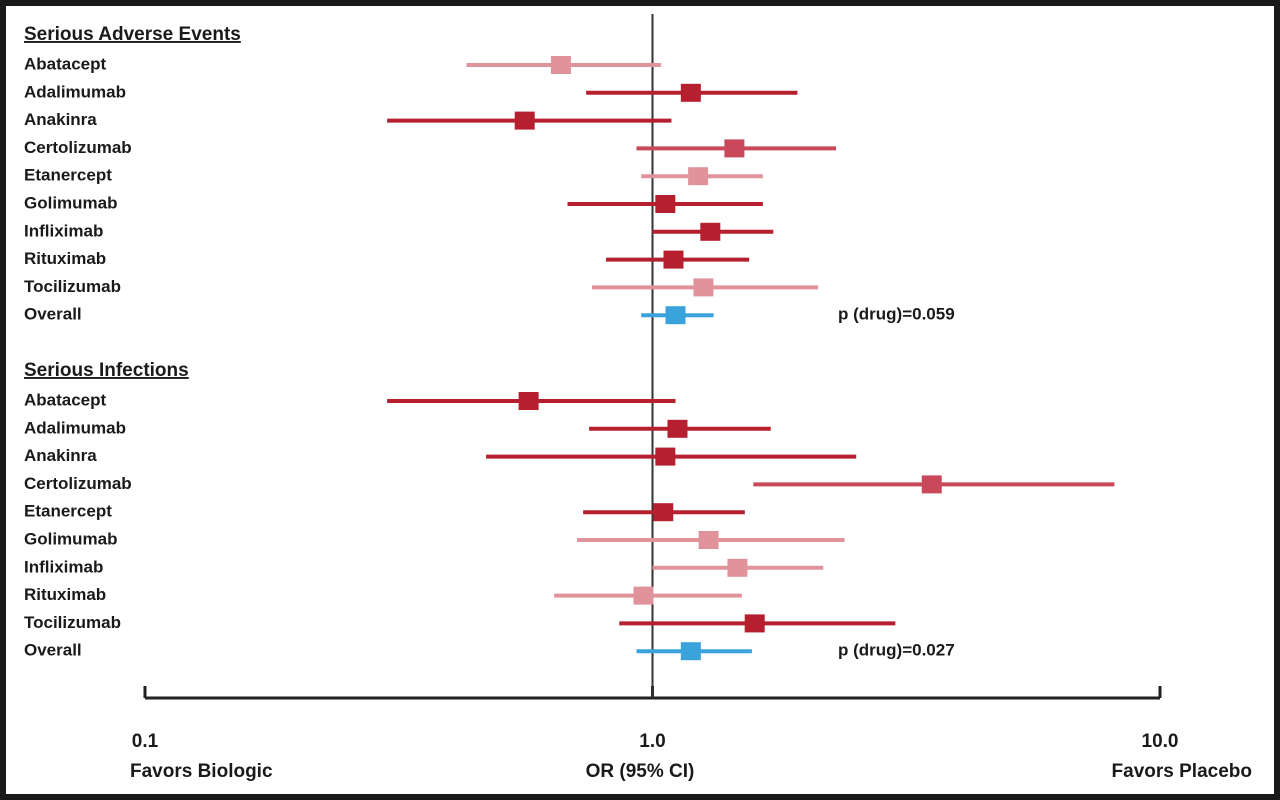  Describe the element at coordinates (145, 741) in the screenshot. I see `x-tick-label: 0.1` at that location.